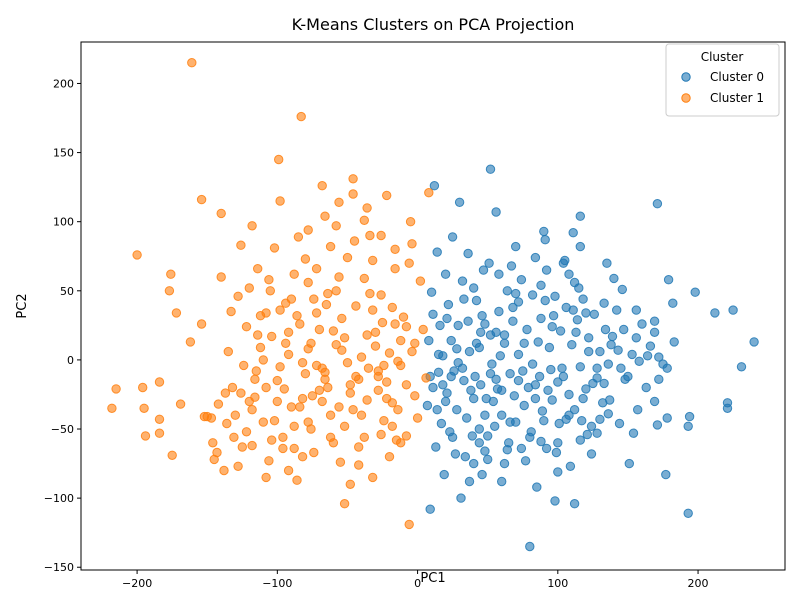  I want to click on chart-title: K-Means Clusters on PCA Projection, so click(433, 24).